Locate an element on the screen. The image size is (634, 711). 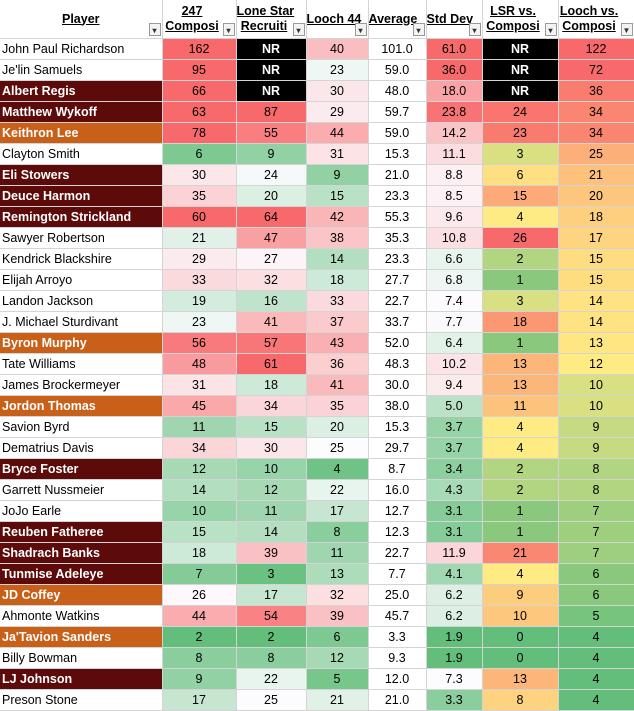
header-lsr-vs-composite: LSR vs. Composi ▾ is located at coordinates (520, 19).